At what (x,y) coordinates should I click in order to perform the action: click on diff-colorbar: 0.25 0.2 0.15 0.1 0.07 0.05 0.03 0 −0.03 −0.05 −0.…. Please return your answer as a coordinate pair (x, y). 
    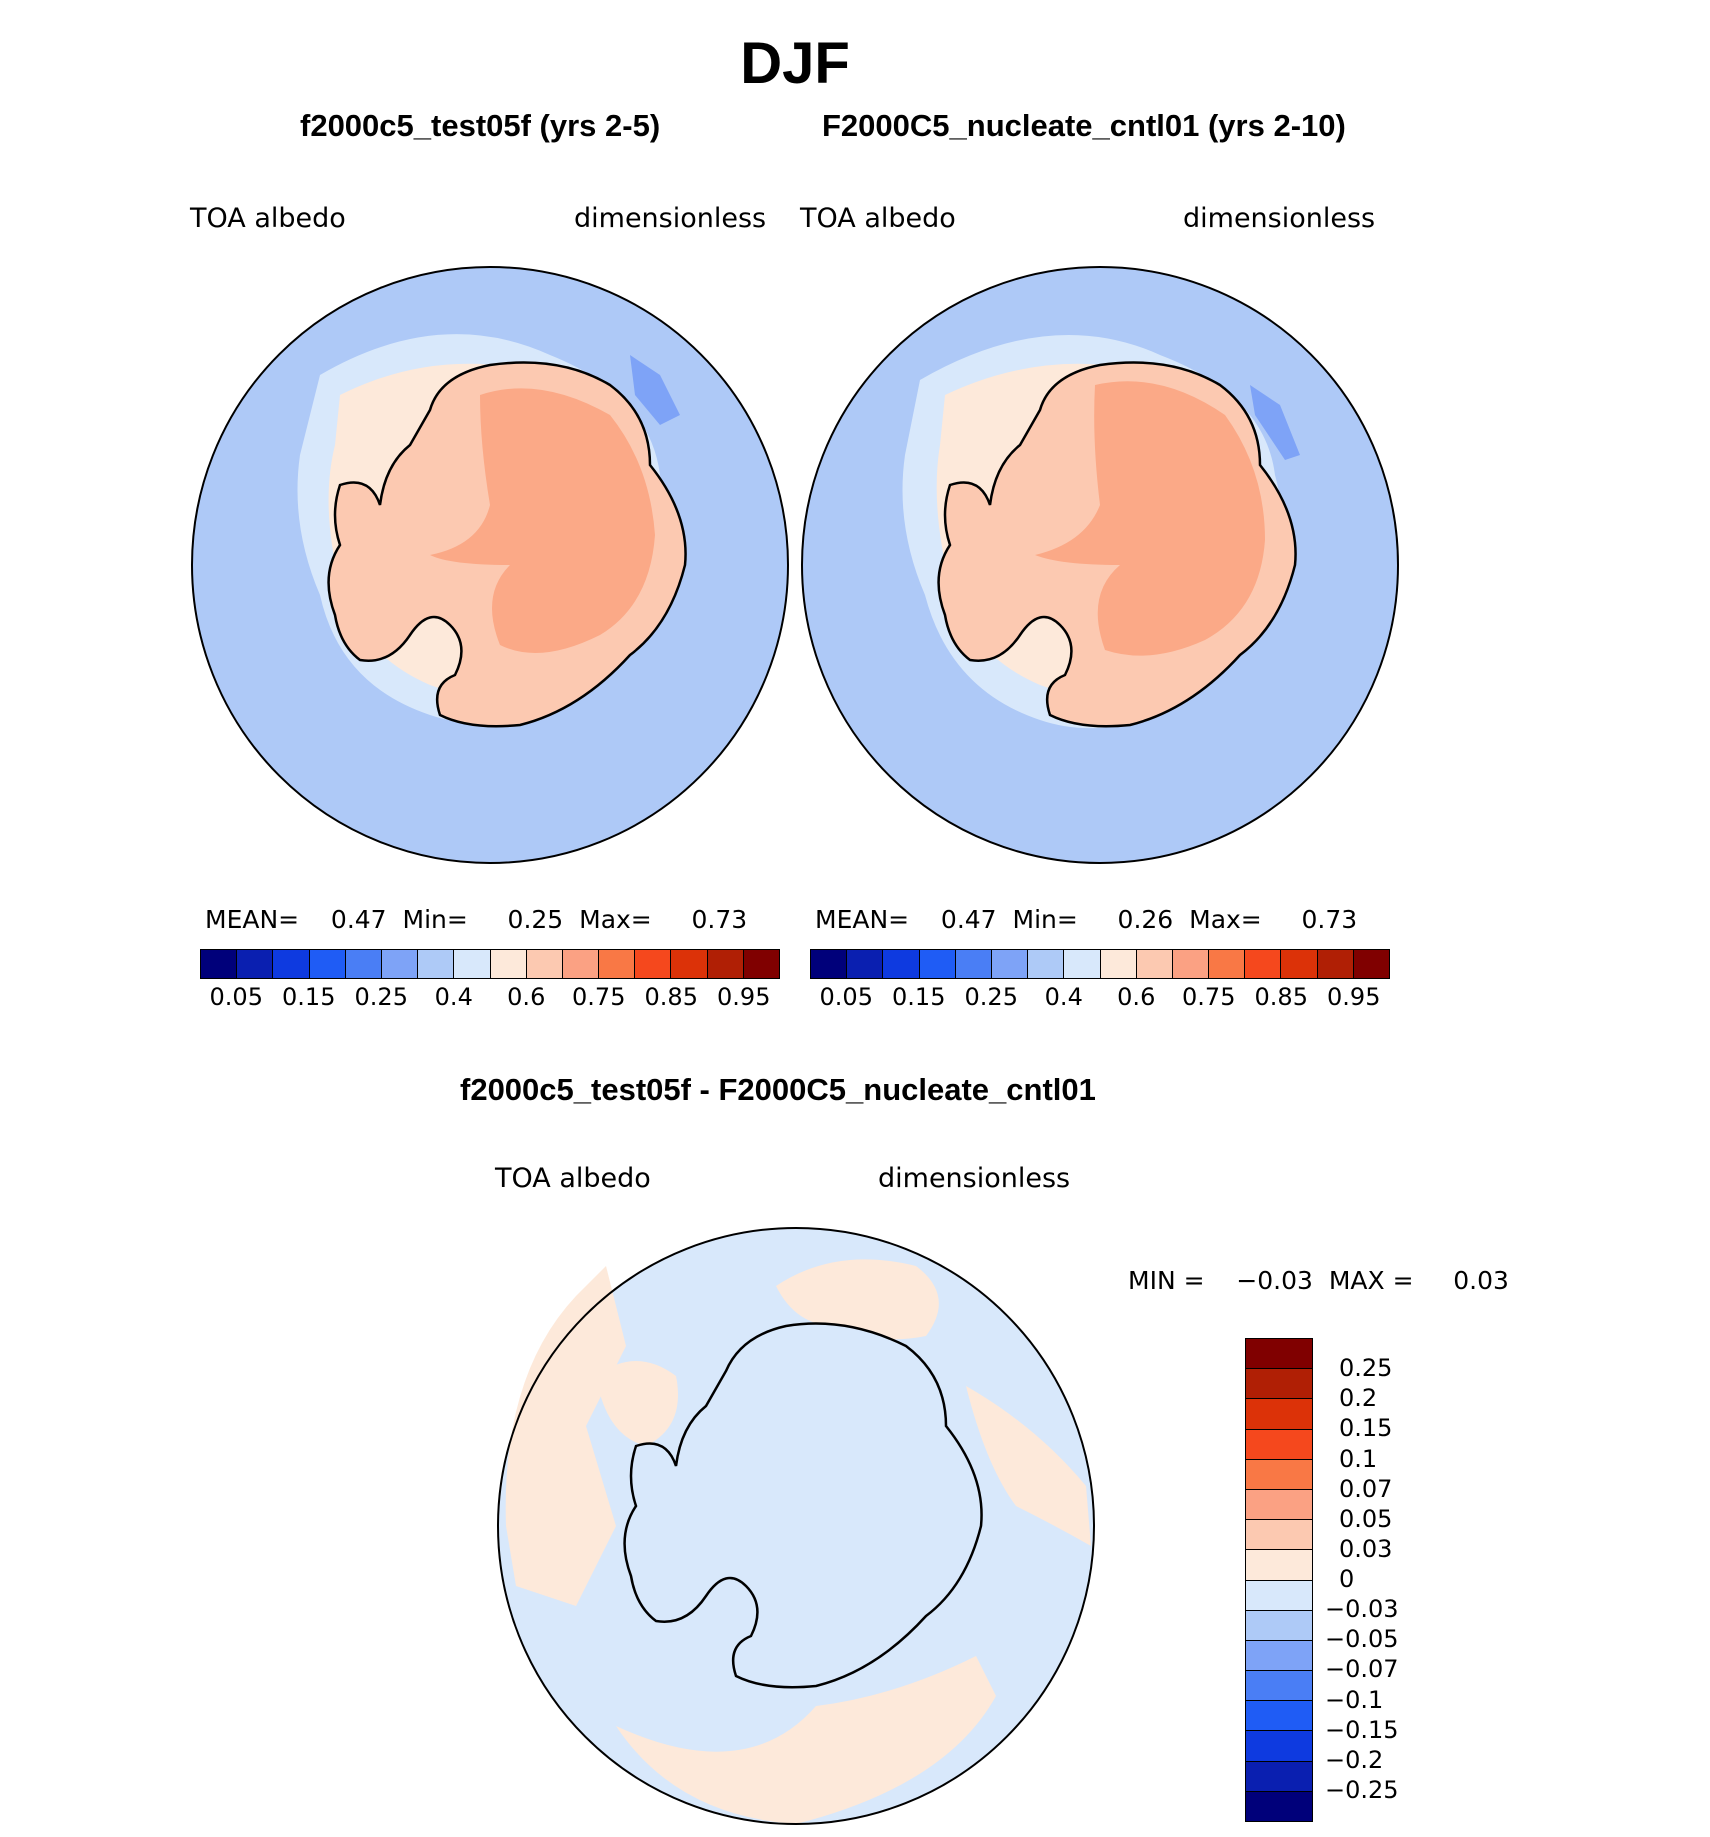
    Looking at the image, I should click on (1322, 1580).